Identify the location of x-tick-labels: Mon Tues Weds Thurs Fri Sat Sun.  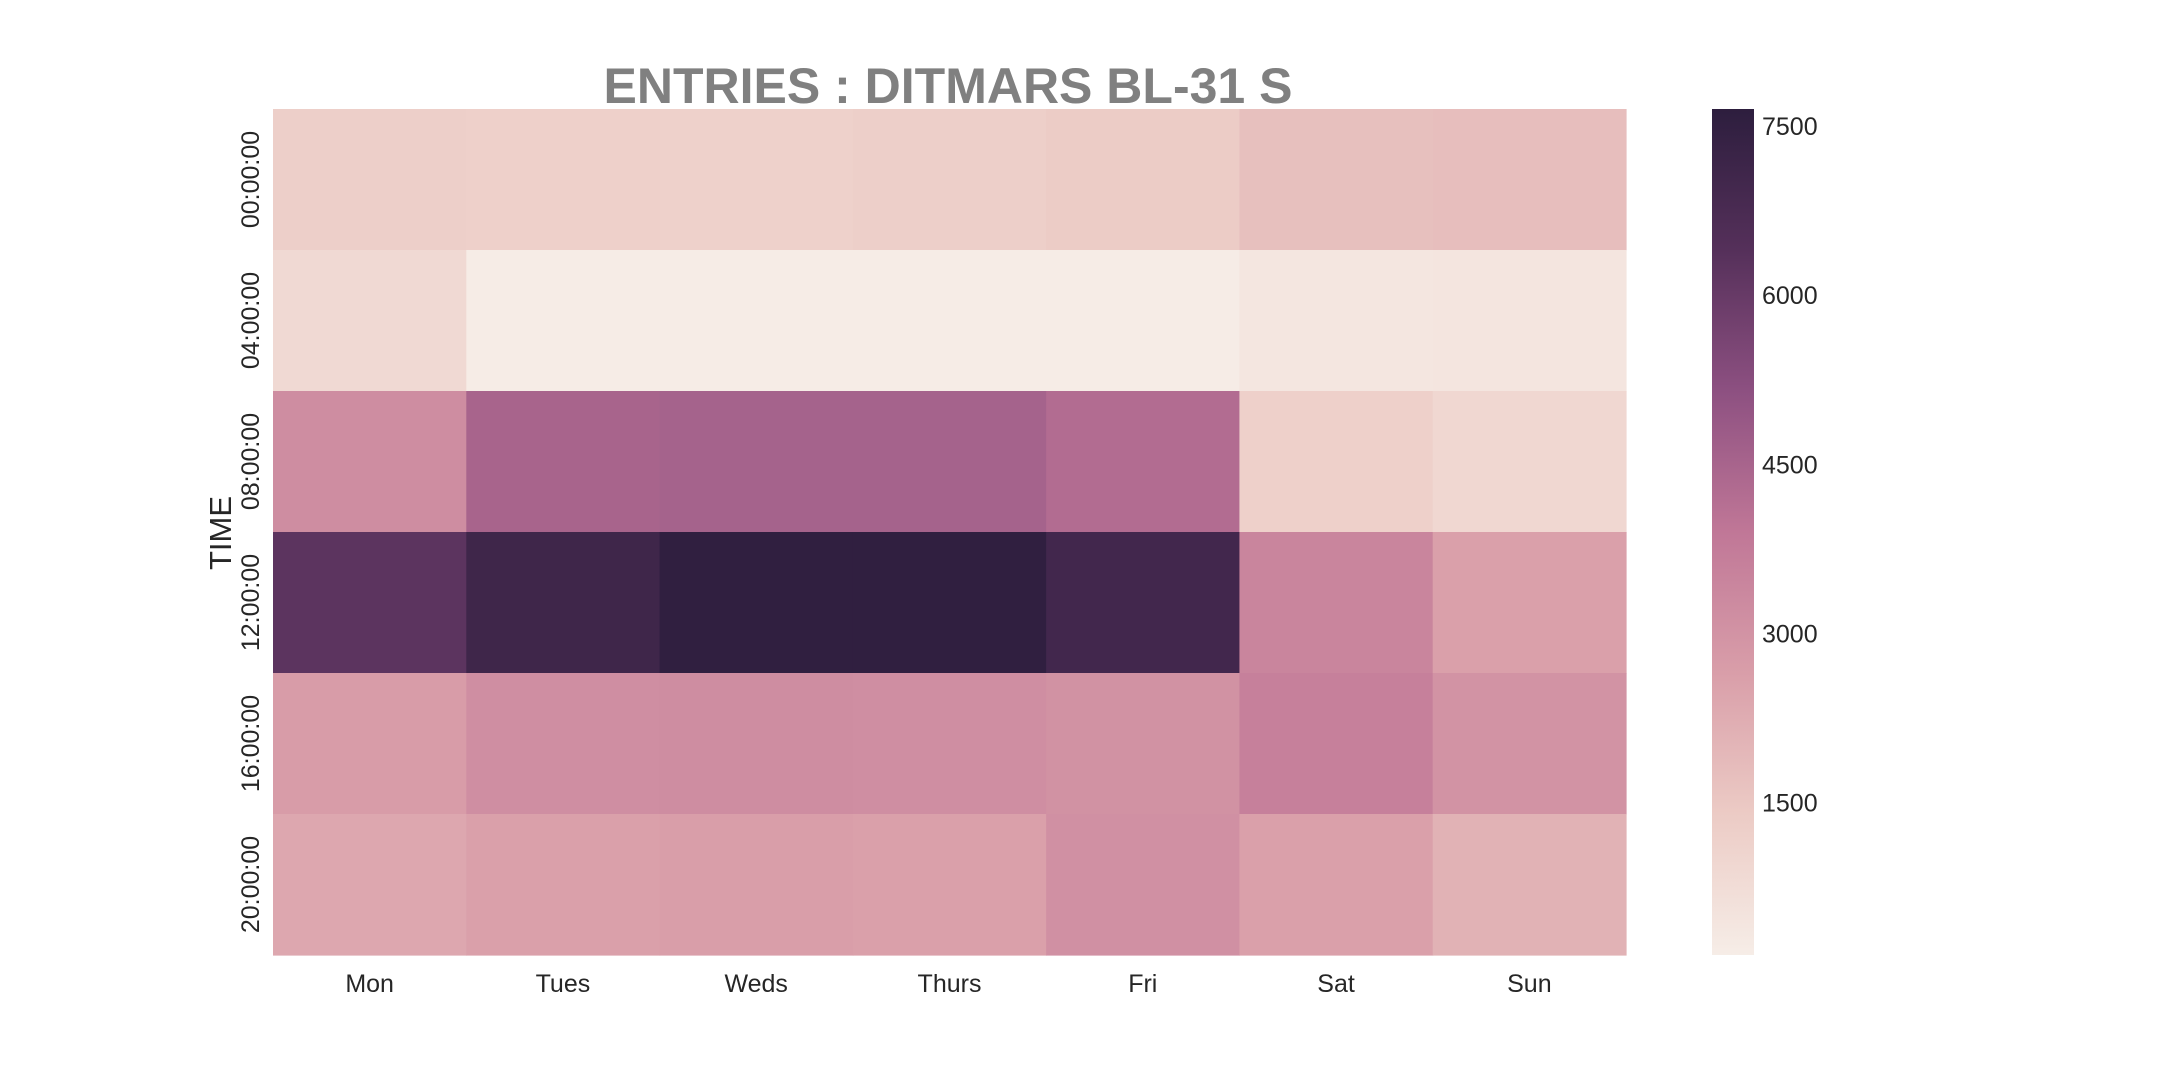
(948, 984).